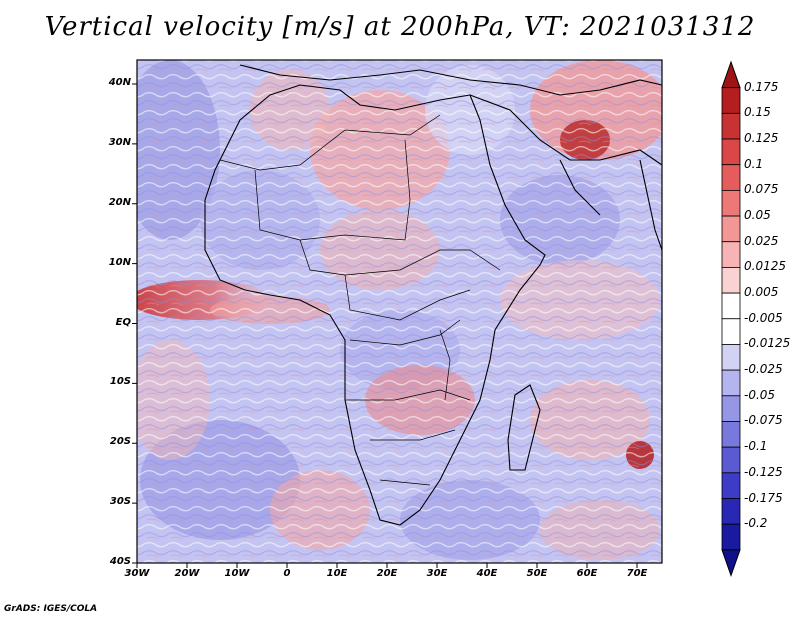 The width and height of the screenshot is (800, 618). What do you see at coordinates (387, 573) in the screenshot?
I see `longitude-label: 20E` at bounding box center [387, 573].